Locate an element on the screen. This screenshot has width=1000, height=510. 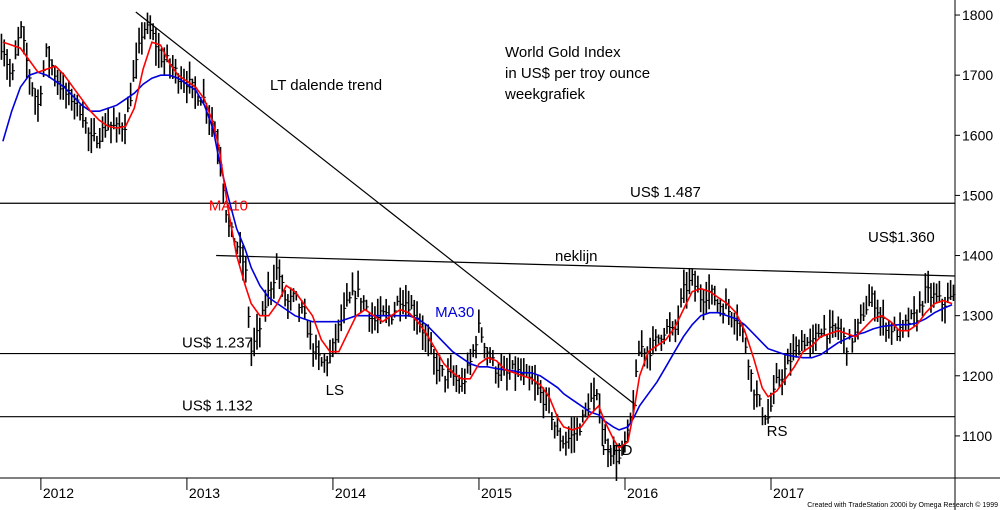
y-tick-label-1600: 1600 is located at coordinates (977, 135).